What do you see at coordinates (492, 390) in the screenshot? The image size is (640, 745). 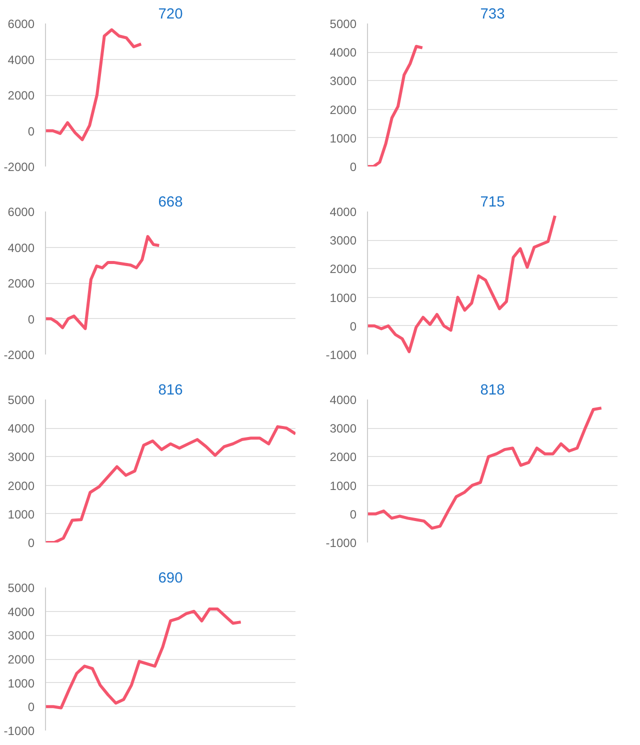 I see `chart-title: 818` at bounding box center [492, 390].